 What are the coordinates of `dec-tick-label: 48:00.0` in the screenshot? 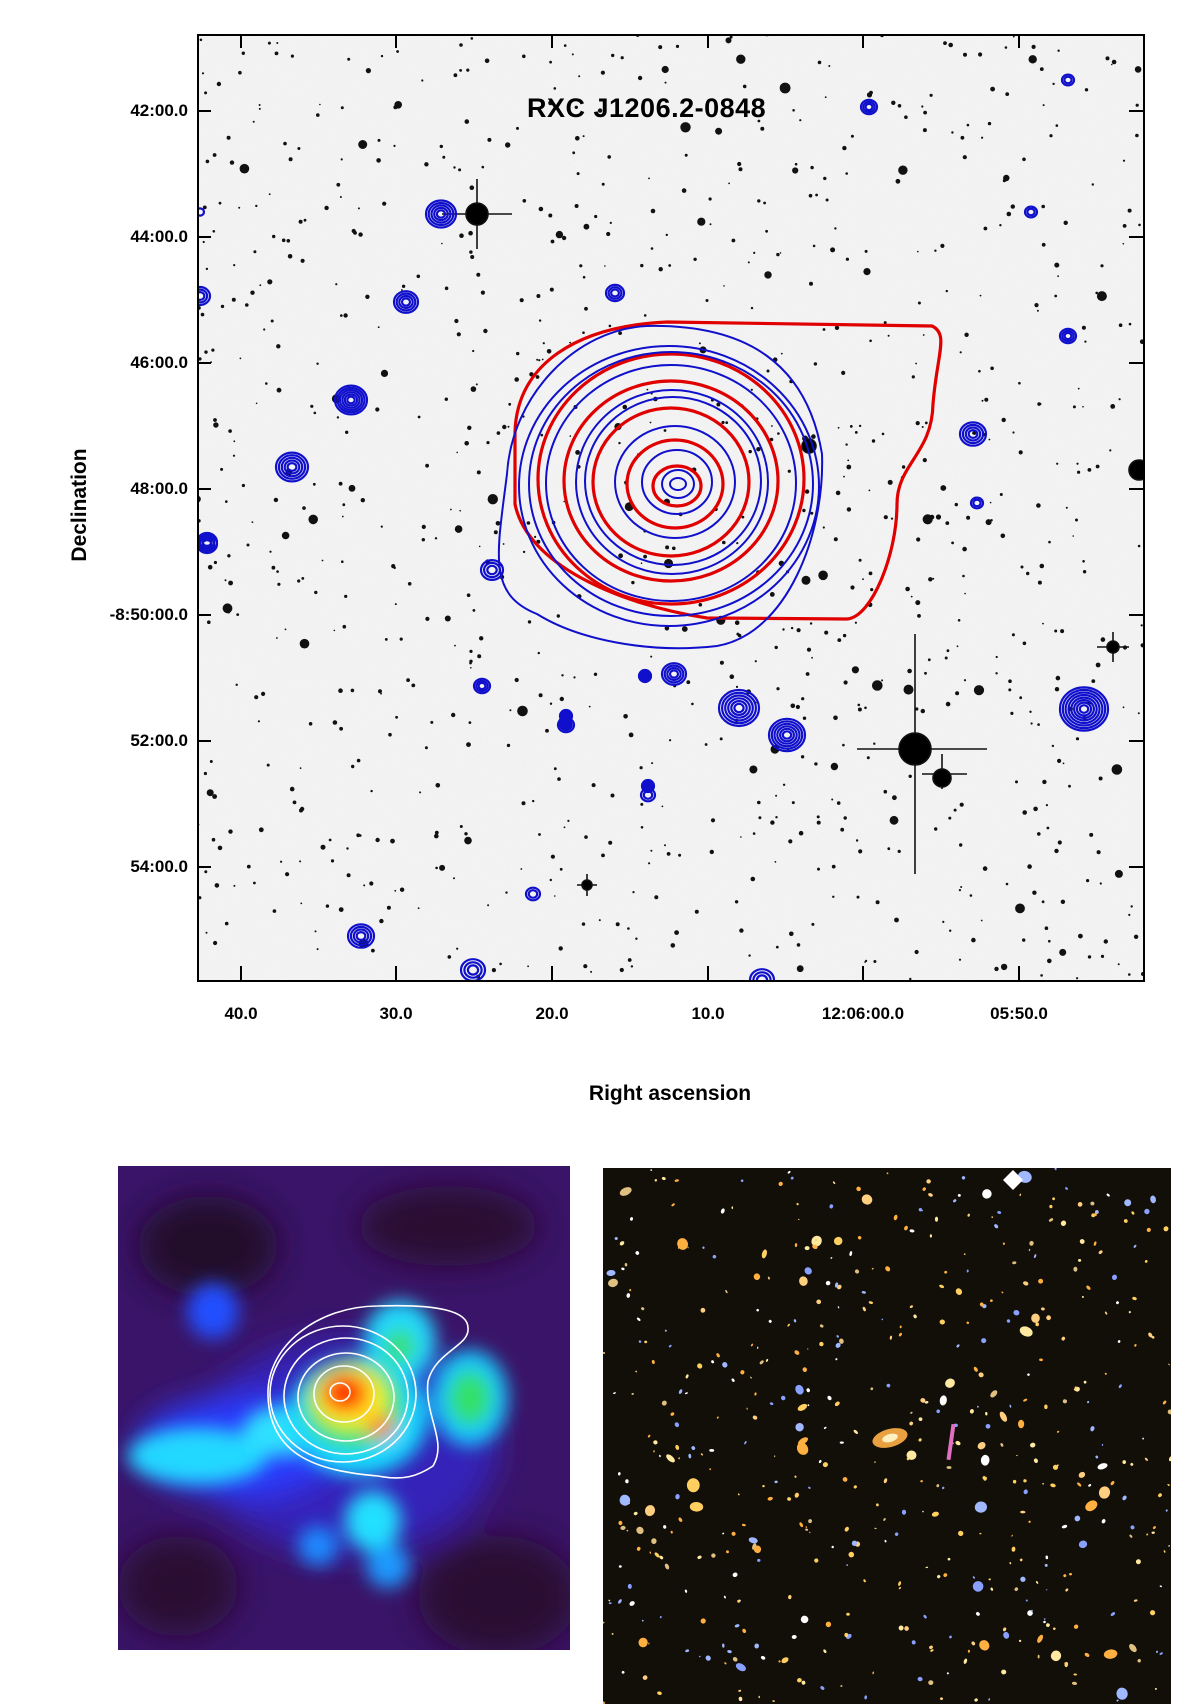 It's located at (159, 488).